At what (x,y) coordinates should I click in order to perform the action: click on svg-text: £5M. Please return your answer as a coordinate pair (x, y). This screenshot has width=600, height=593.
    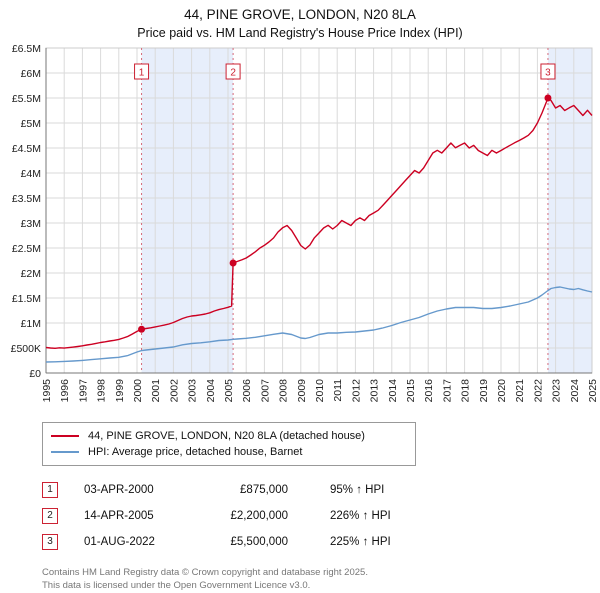
    Looking at the image, I should click on (31, 124).